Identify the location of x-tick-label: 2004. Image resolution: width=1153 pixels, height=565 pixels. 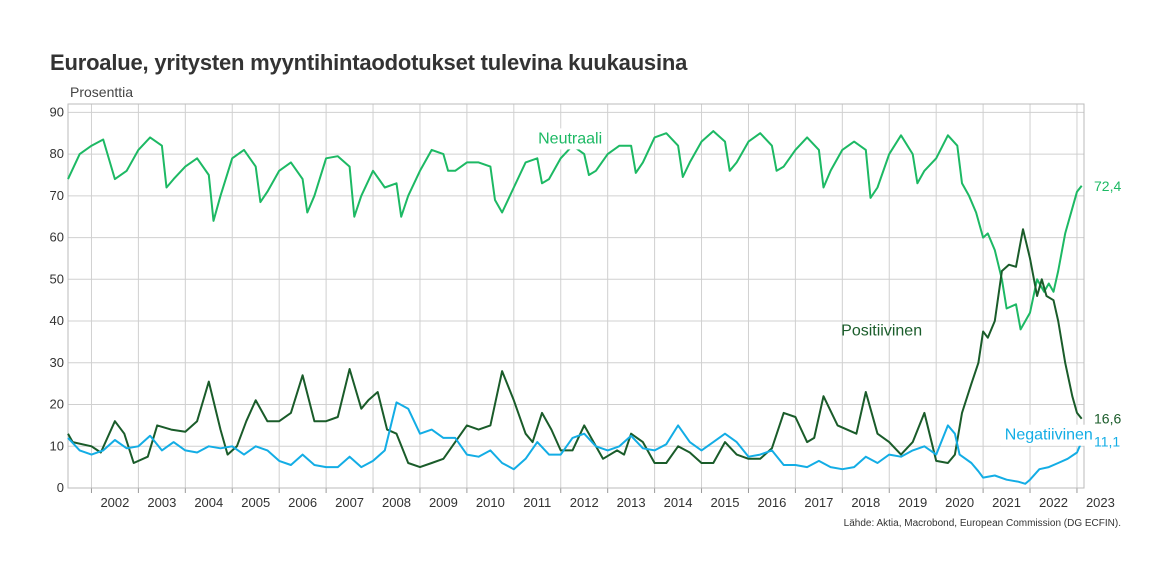
(208, 502).